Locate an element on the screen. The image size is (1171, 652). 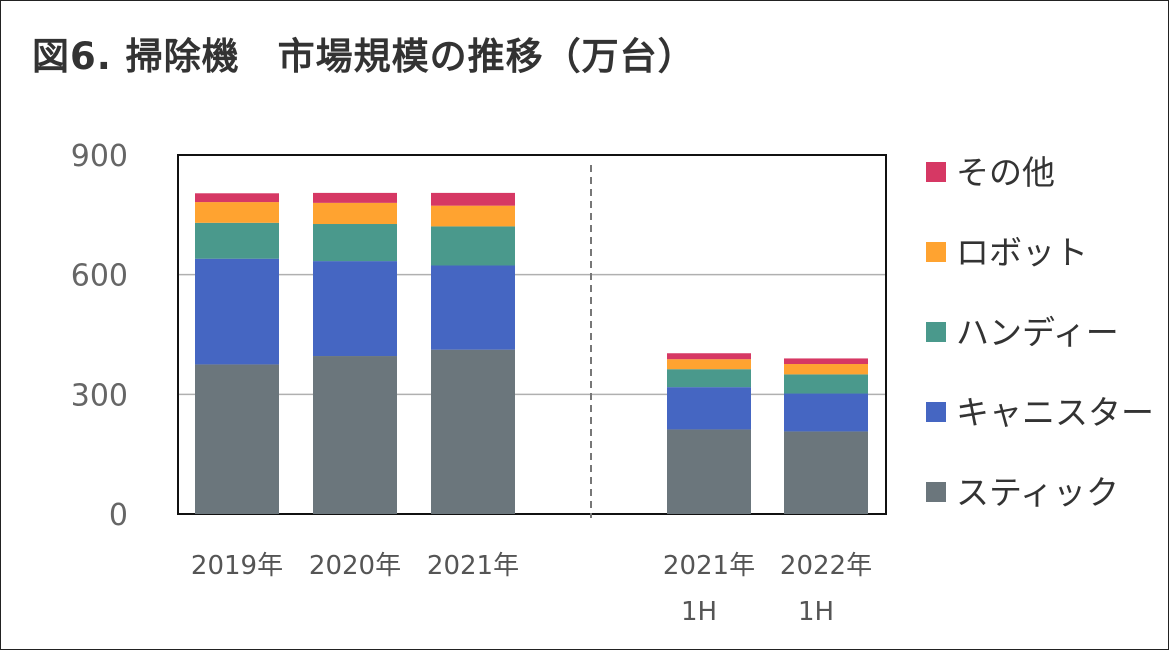
x-tick-label: 2022年 is located at coordinates (826, 566).